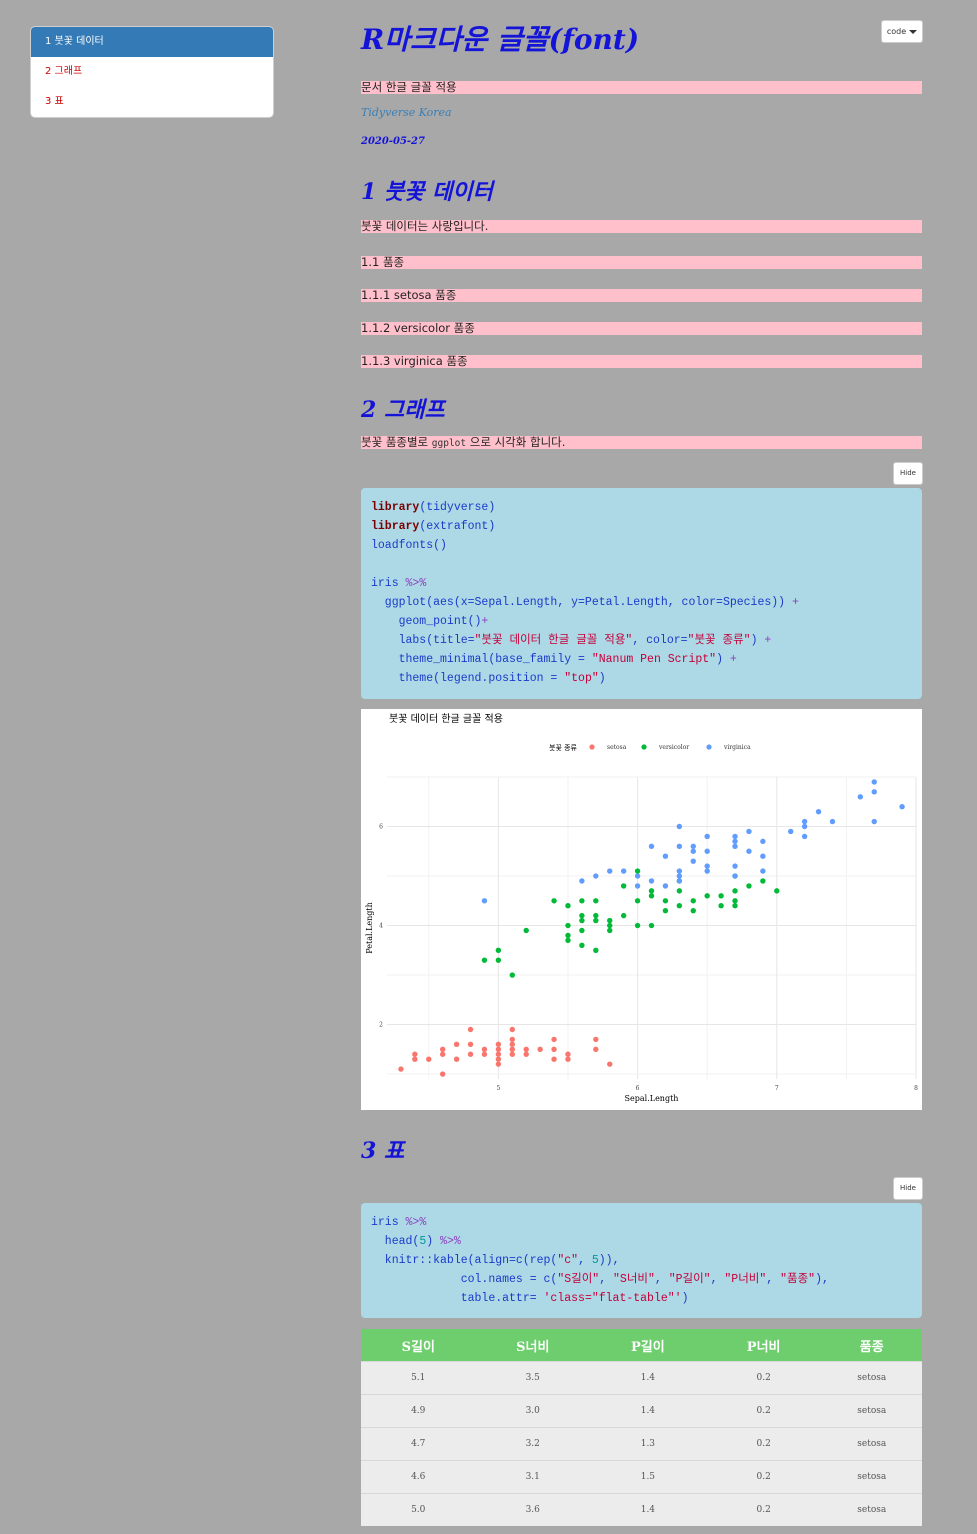  I want to click on code-line: loadfonts(), so click(641, 545).